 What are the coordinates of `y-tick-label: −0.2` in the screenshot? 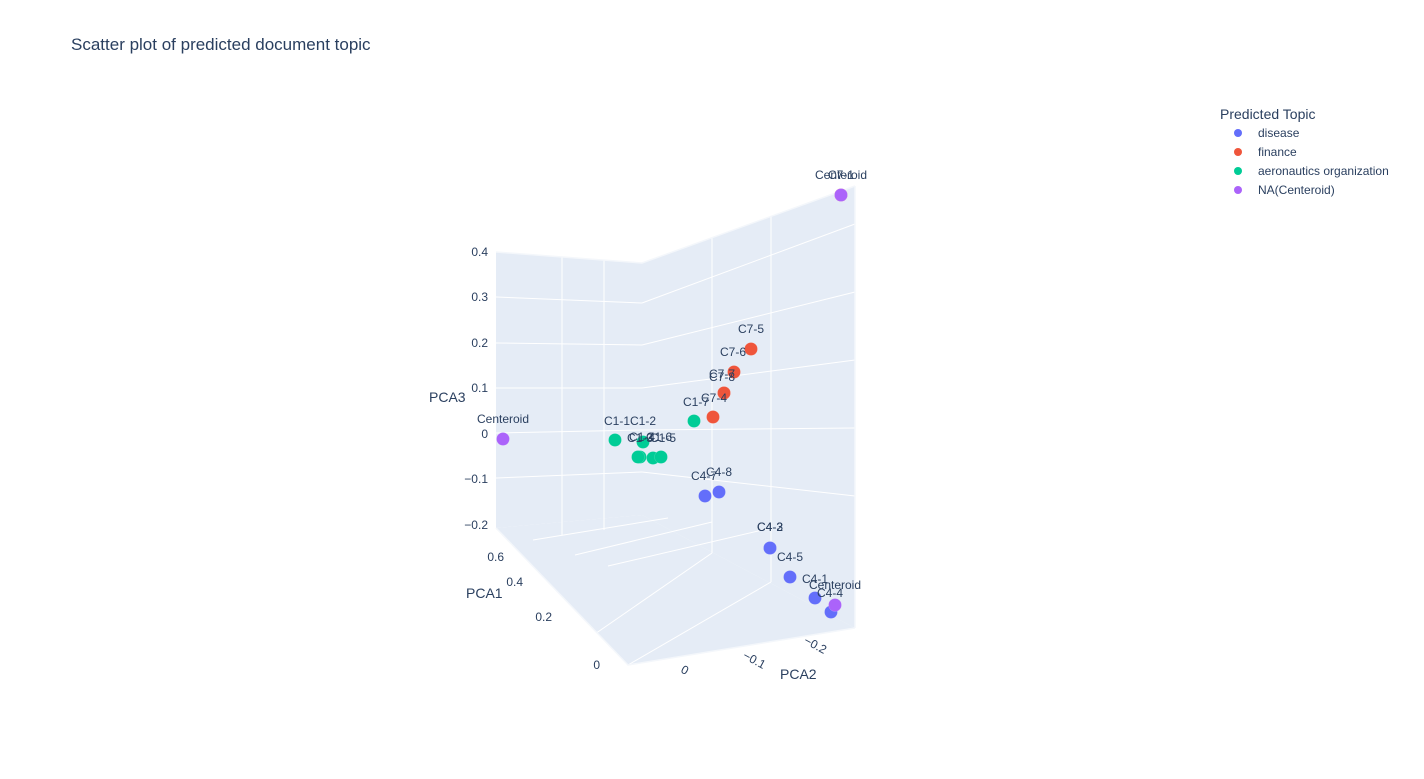 It's located at (816, 645).